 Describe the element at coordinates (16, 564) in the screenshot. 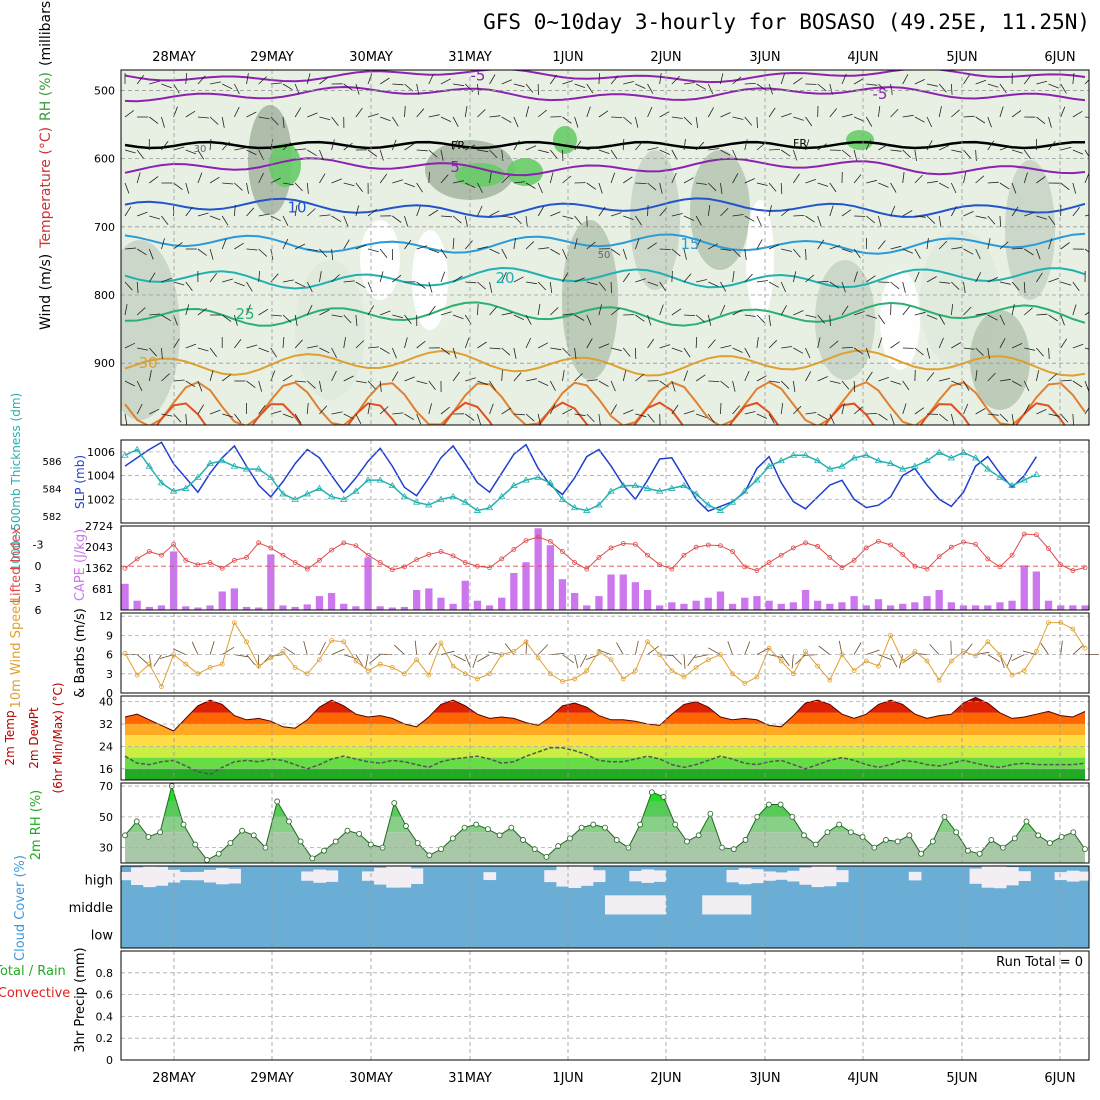

I see `li-ylabel: Lifted Index` at that location.